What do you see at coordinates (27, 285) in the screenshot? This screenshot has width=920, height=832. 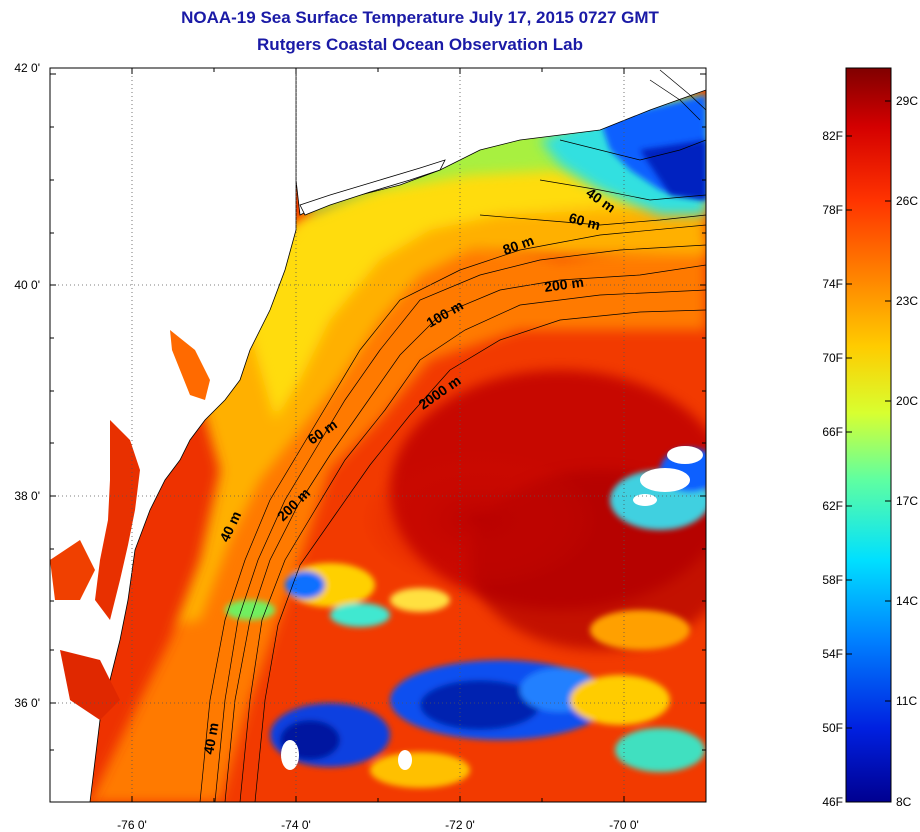 I see `latitude-label: 40 0'` at bounding box center [27, 285].